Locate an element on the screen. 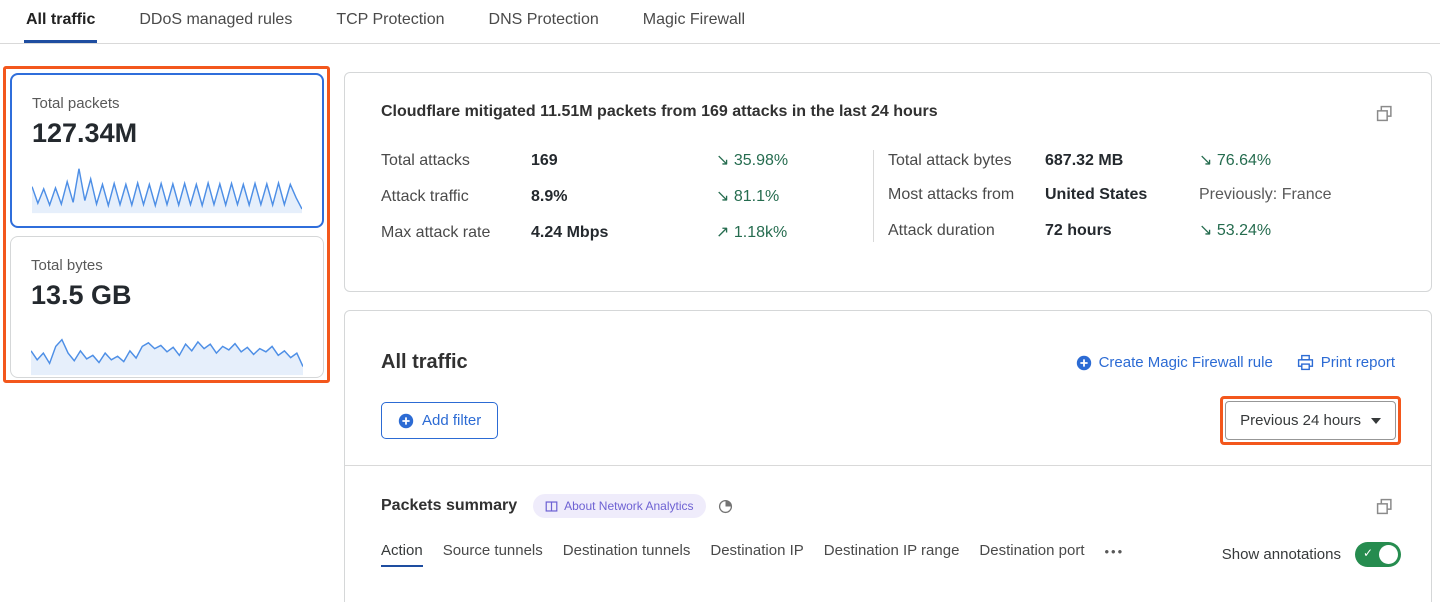 The width and height of the screenshot is (1440, 602). data-freshness-icon is located at coordinates (725, 506).